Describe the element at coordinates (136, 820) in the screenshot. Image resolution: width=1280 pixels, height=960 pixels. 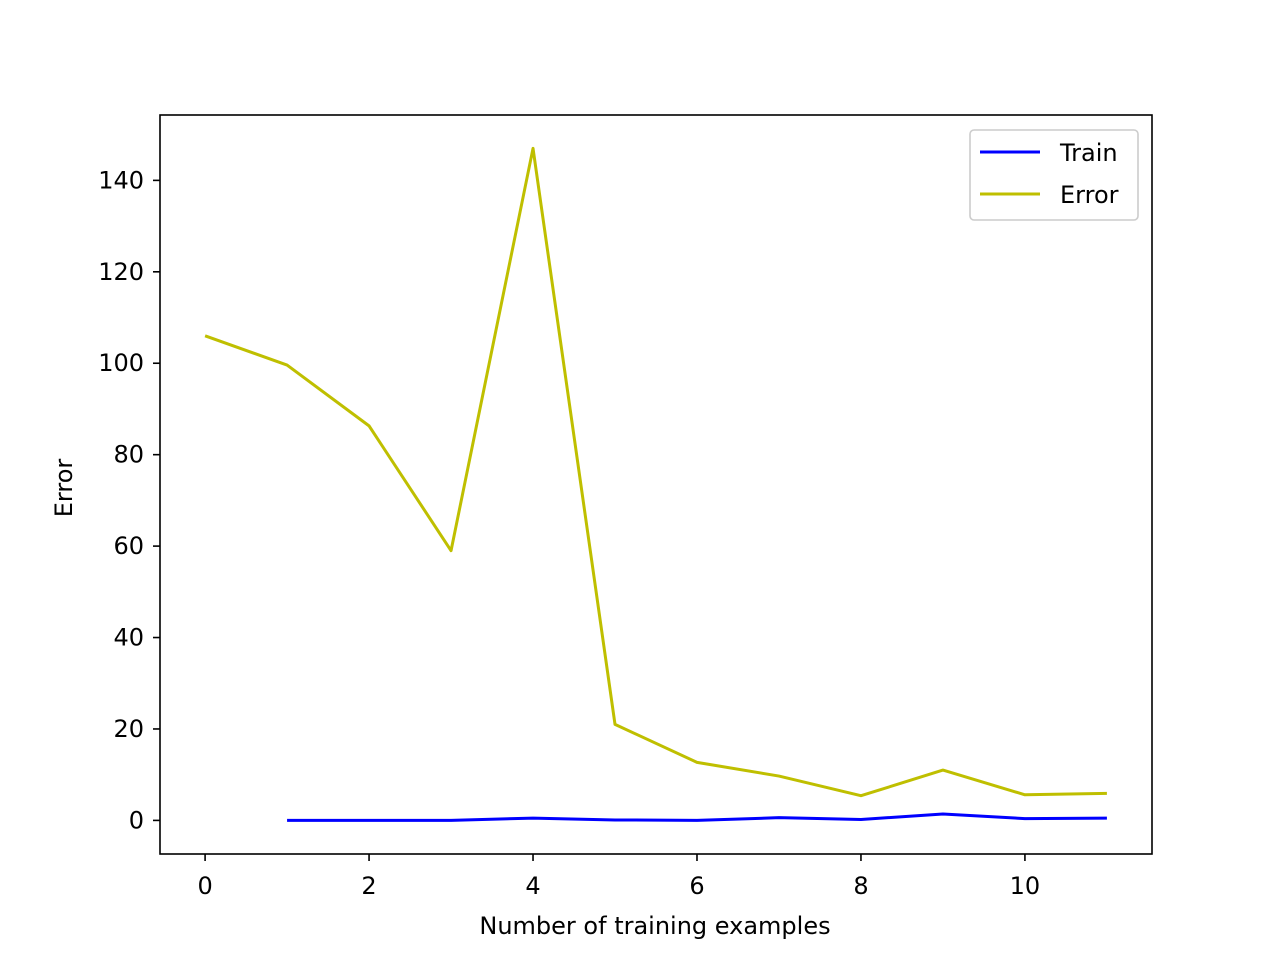
I see `y-tick-label: 0` at that location.